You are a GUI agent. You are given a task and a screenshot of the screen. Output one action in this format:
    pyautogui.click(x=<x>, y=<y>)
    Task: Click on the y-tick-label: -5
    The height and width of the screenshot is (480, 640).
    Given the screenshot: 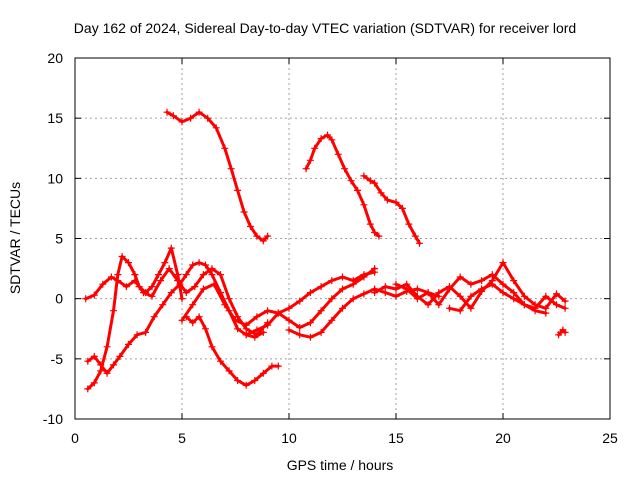 What is the action you would take?
    pyautogui.click(x=57, y=359)
    